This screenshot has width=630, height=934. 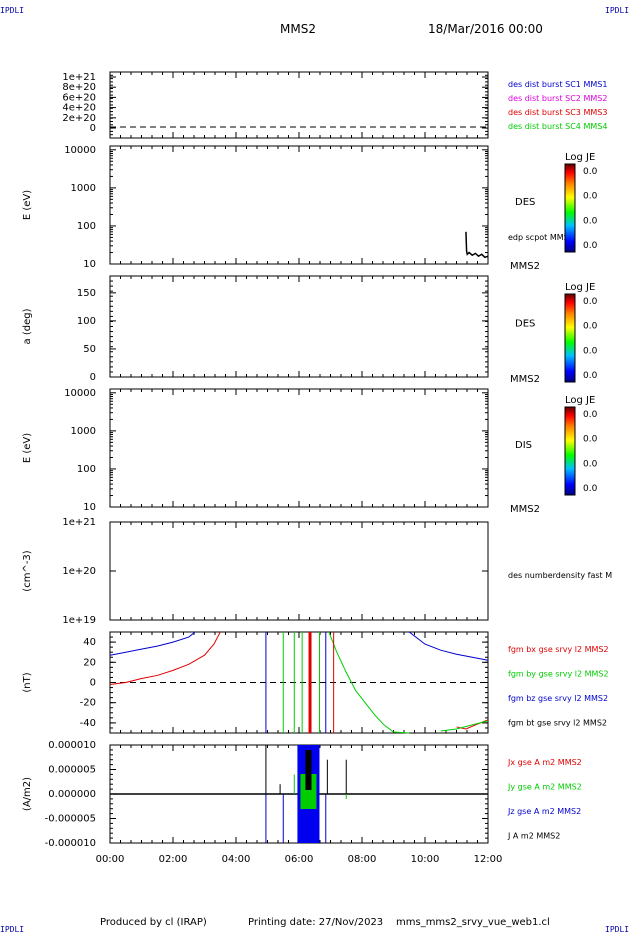 I want to click on panel-1-ytick-label: 6e+20, so click(x=79, y=97).